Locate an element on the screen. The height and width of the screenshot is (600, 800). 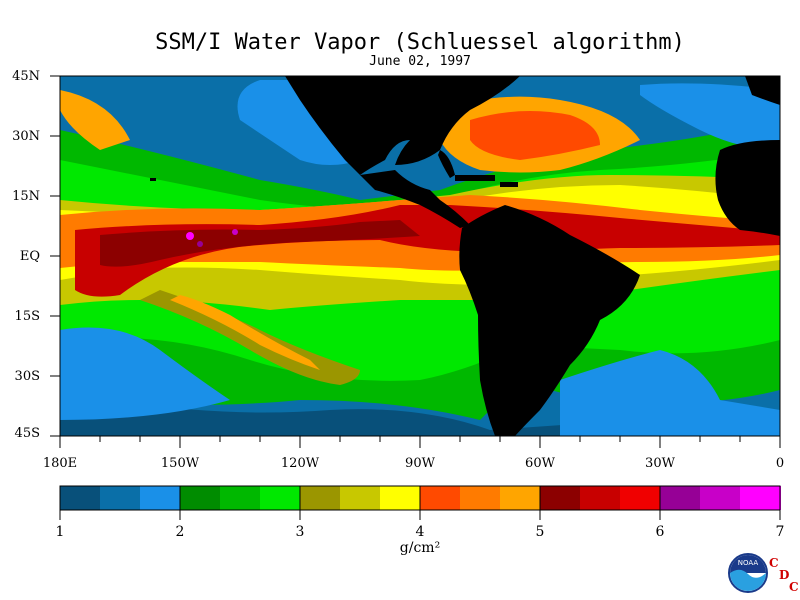
lat-label-eq: EQ is located at coordinates (29, 256).